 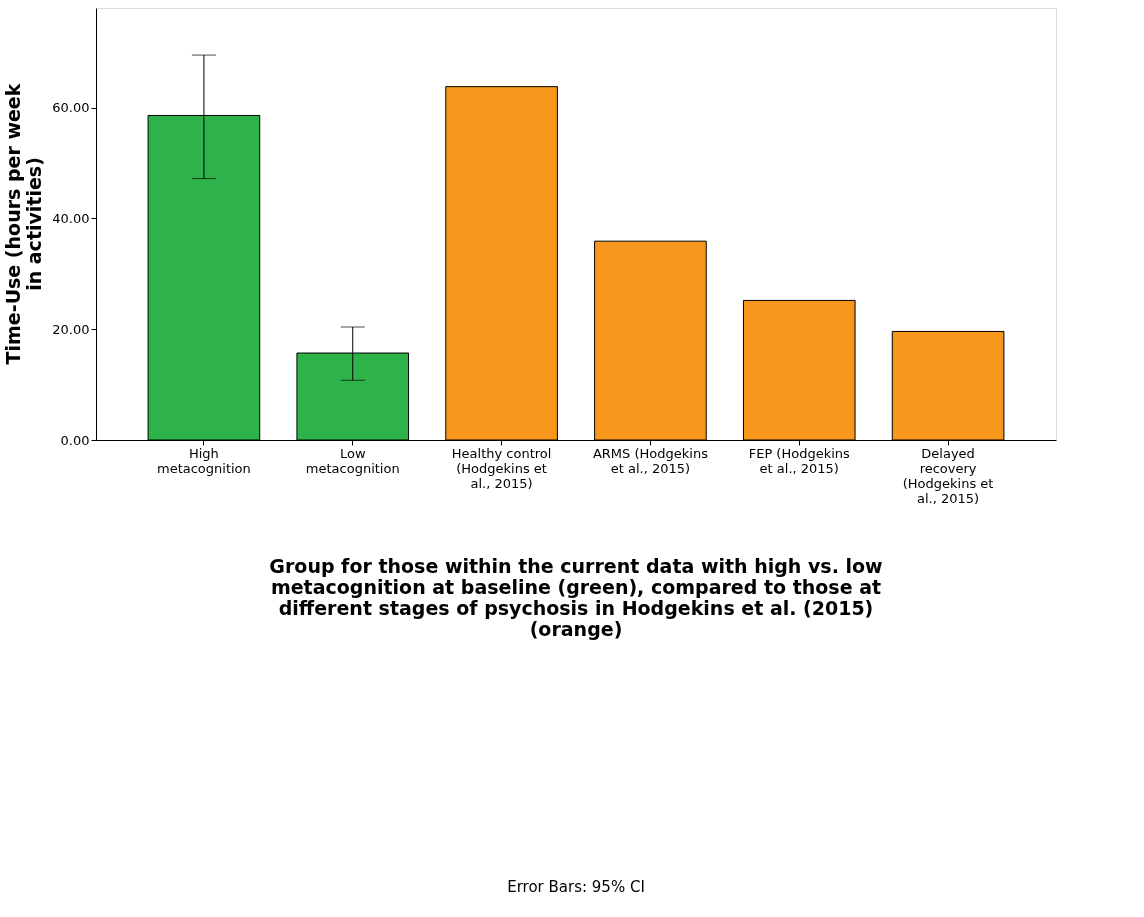 I want to click on y-axis-title: Time-Use (hours per week in activities), so click(x=23, y=224).